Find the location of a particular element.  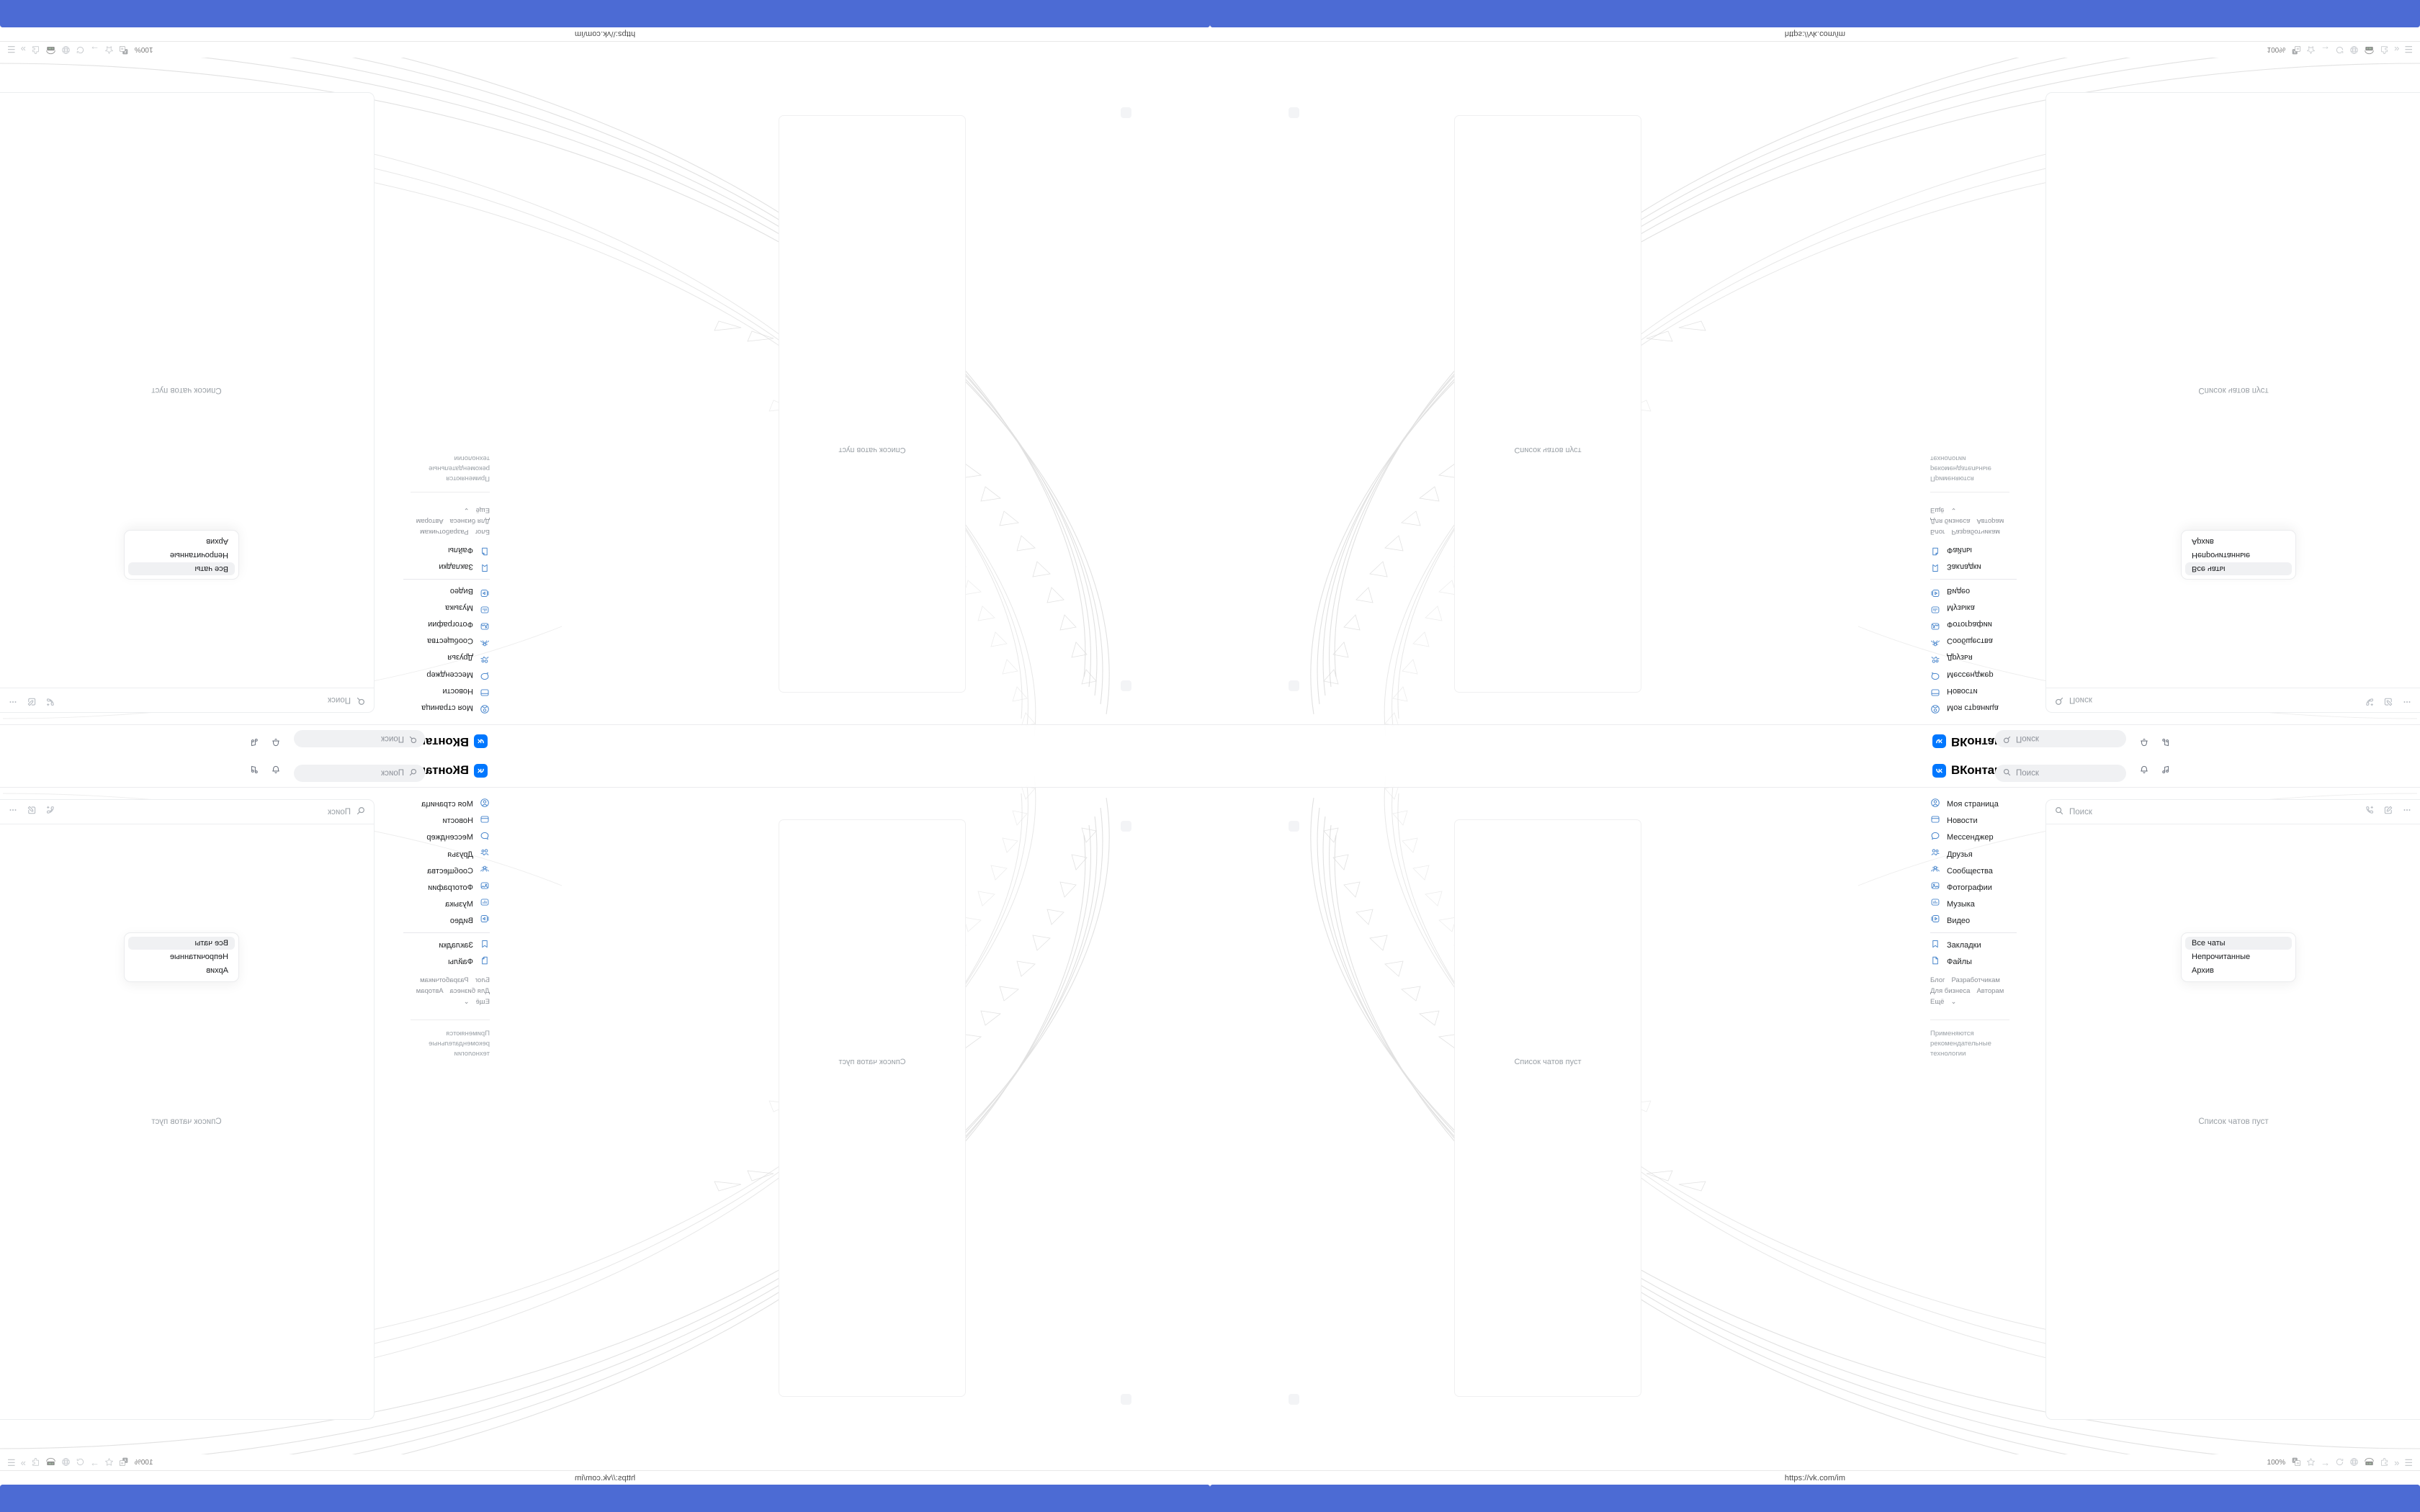

sidebar-item-music: Музыка is located at coordinates (1980, 608).